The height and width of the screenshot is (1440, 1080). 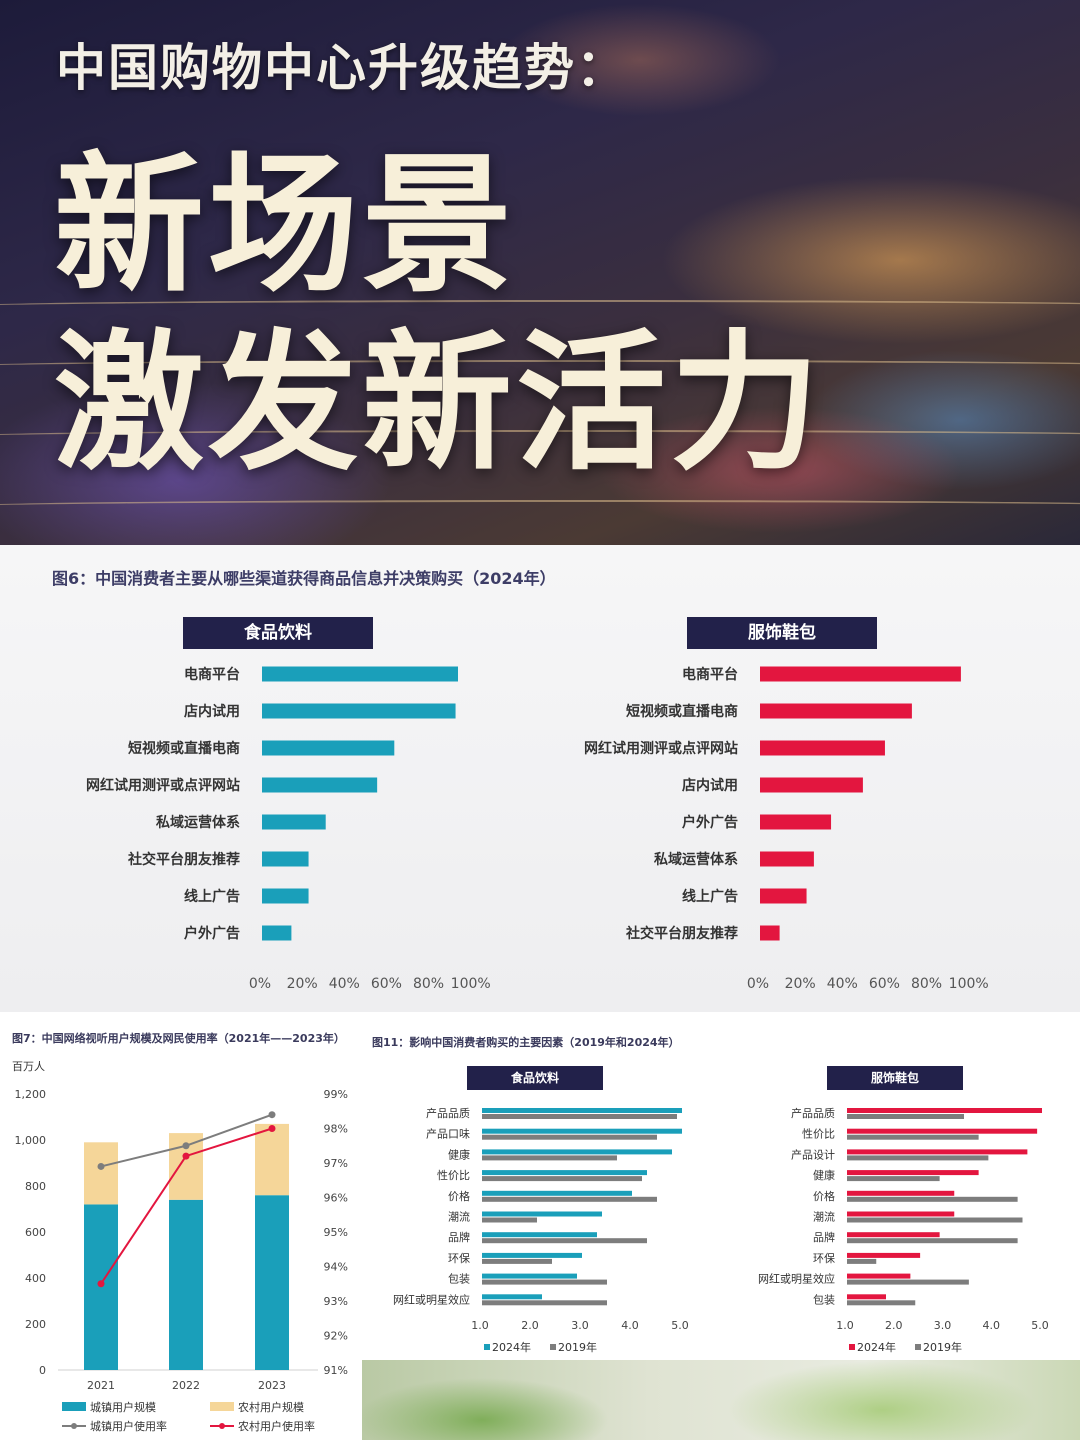 What do you see at coordinates (992, 1325) in the screenshot?
I see `x-tick-label: 4.0` at bounding box center [992, 1325].